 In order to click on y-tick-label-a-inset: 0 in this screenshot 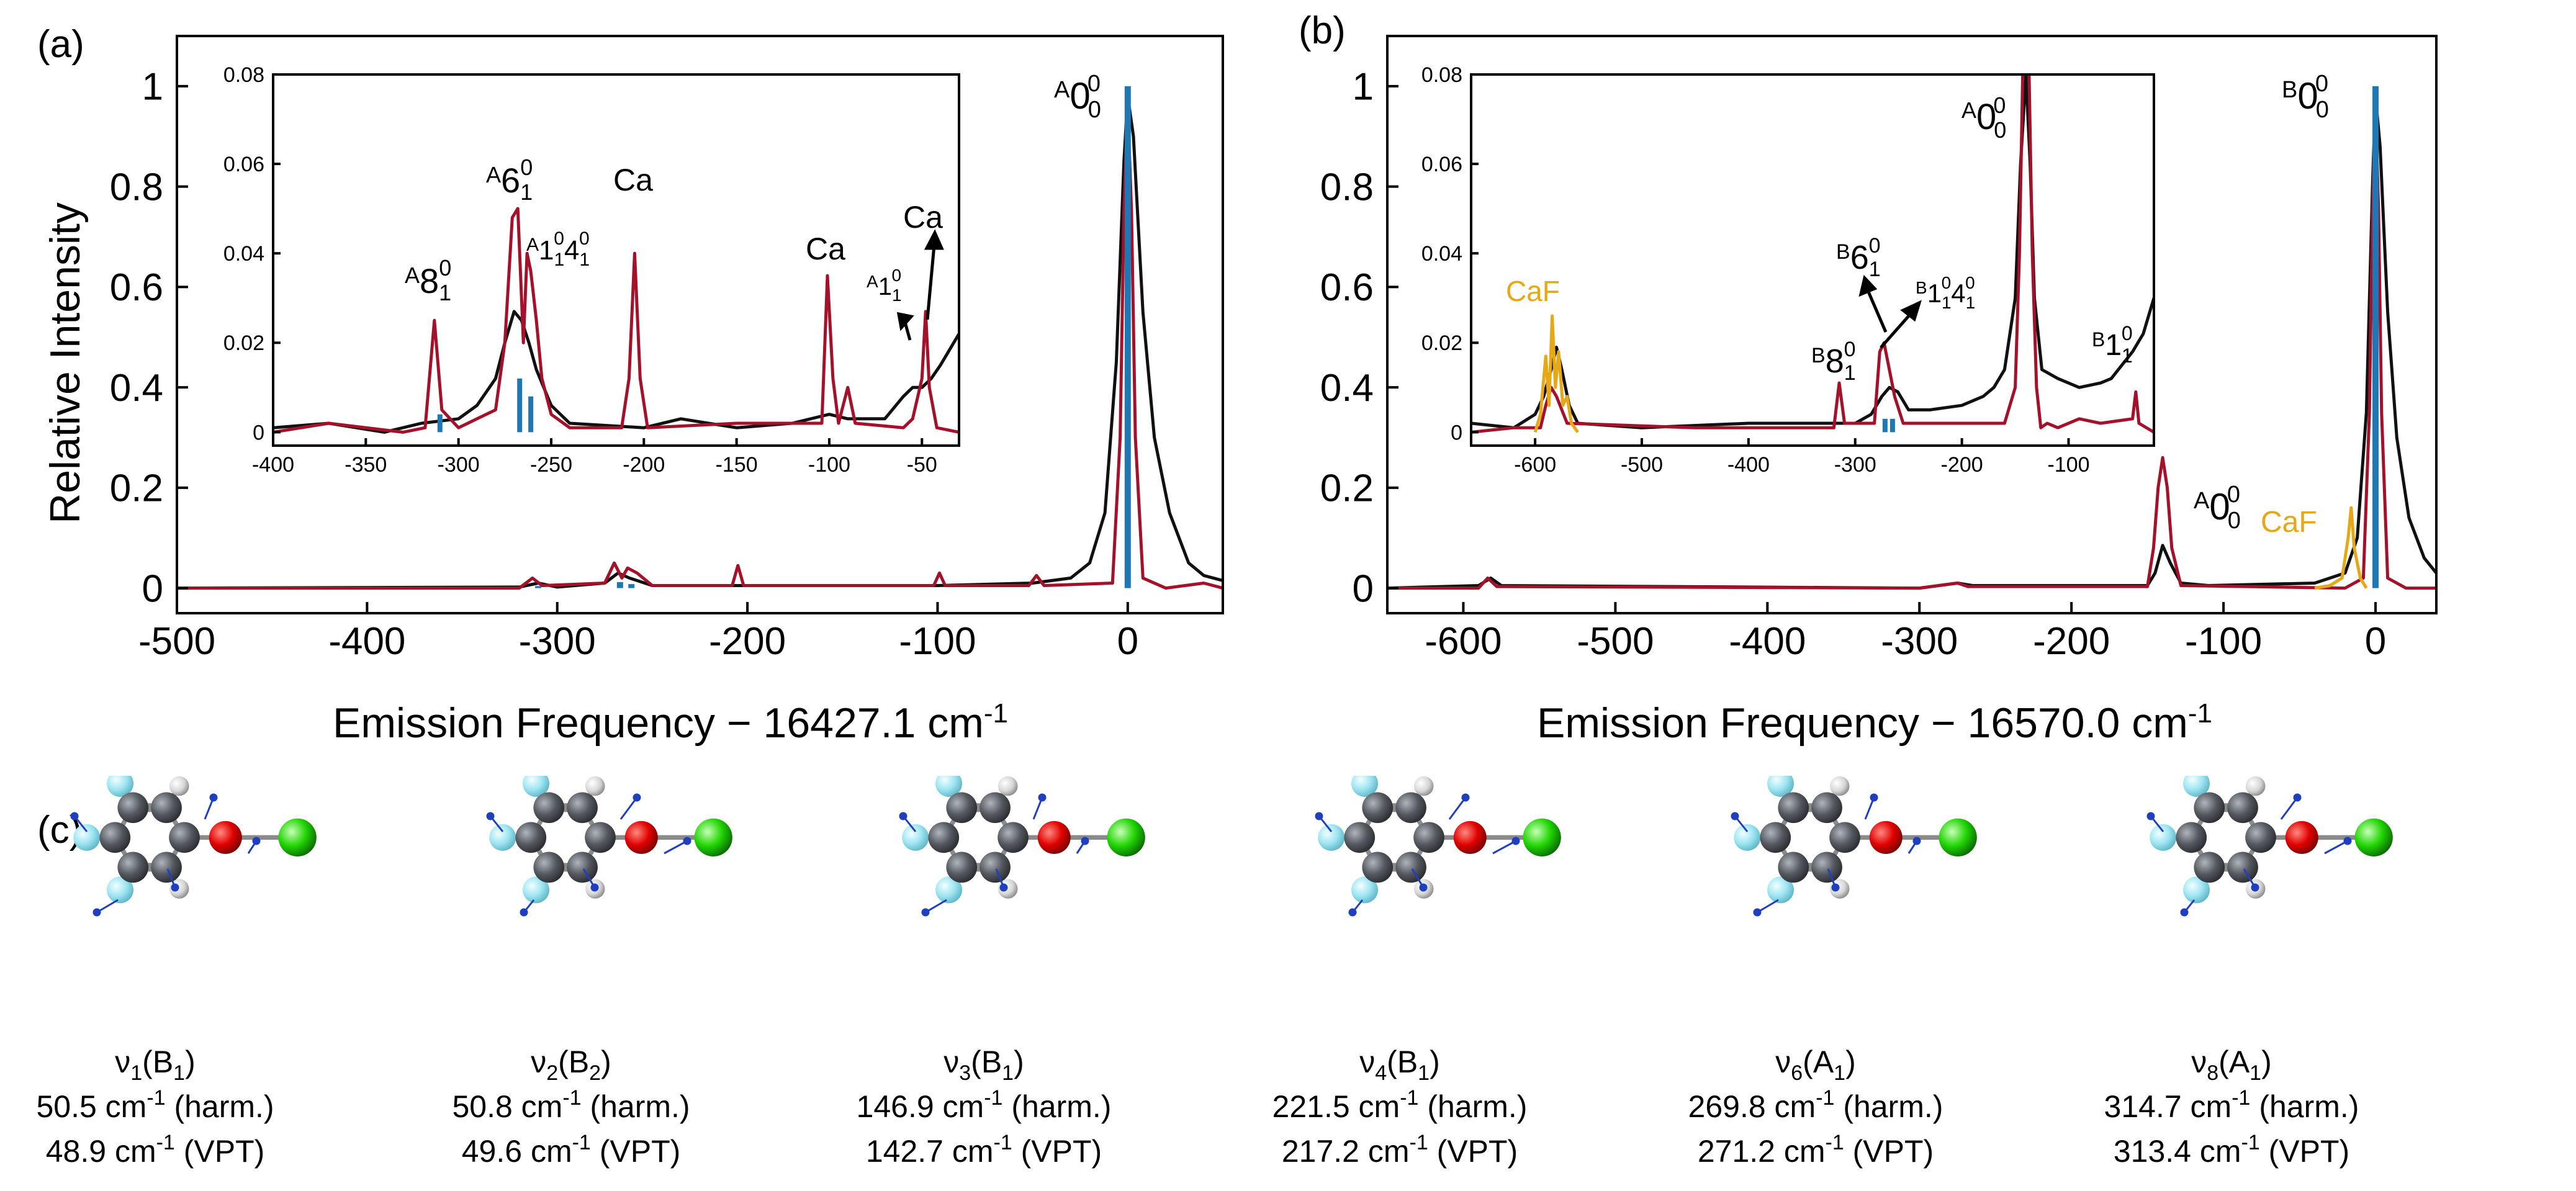, I will do `click(258, 432)`.